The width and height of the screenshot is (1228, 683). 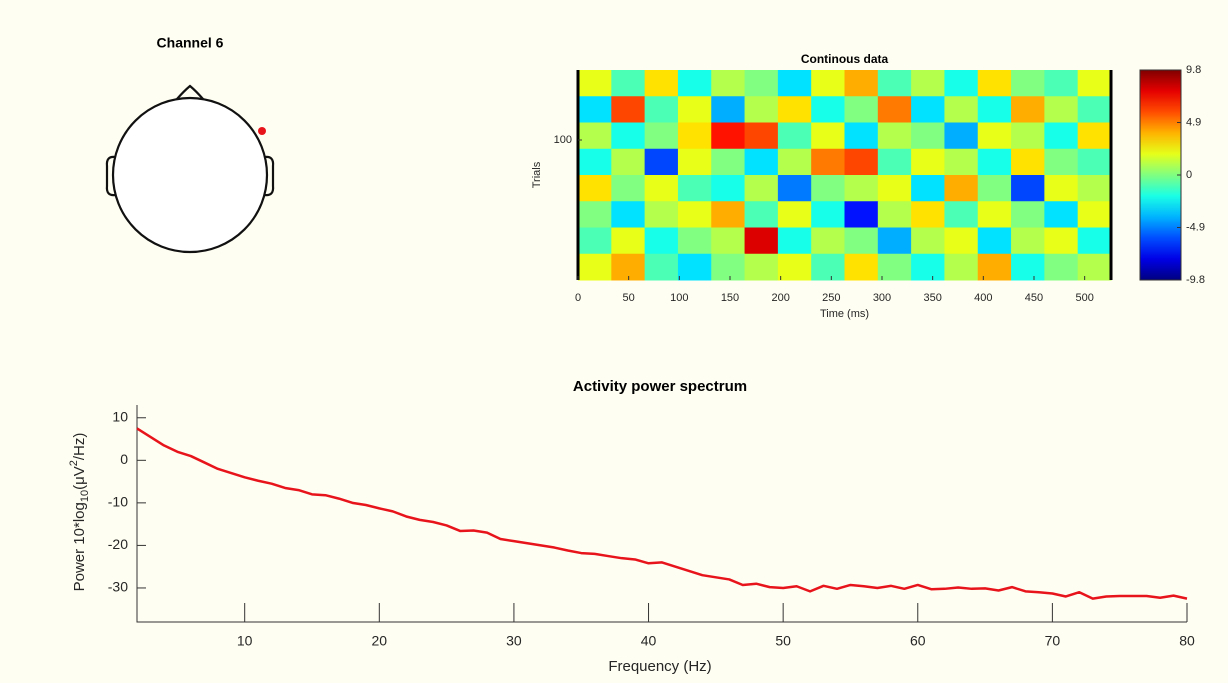 I want to click on head-outline, so click(x=190, y=175).